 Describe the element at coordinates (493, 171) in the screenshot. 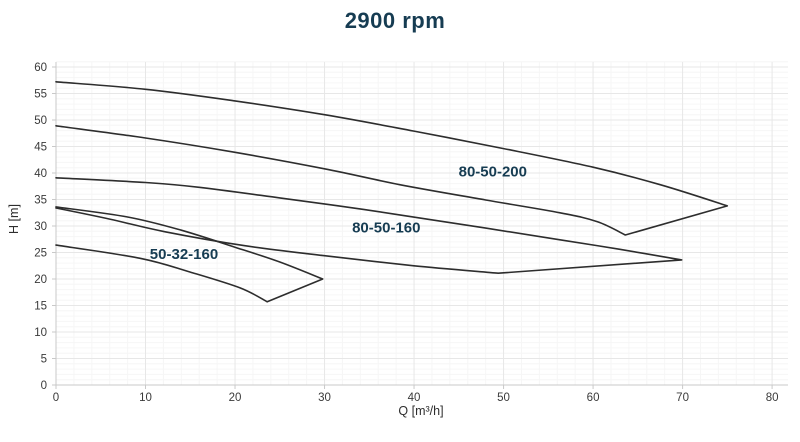

I see `curve-label-80-50-200: 80-50-200` at that location.